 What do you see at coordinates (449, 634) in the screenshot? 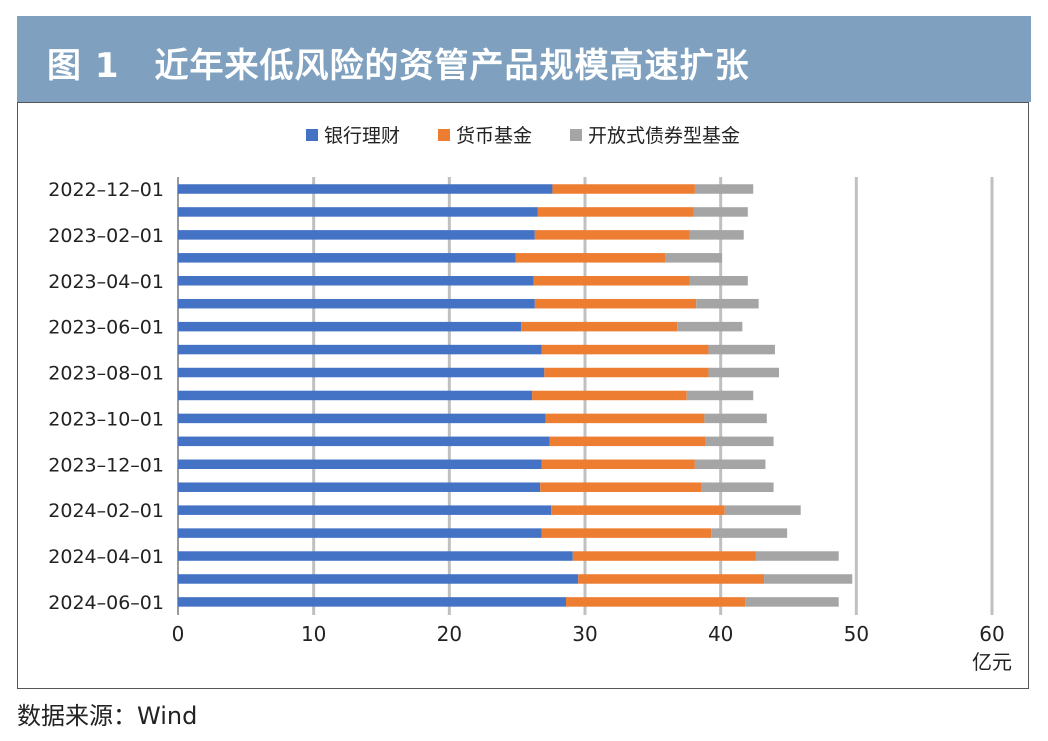
I see `x-tick-label: 20` at bounding box center [449, 634].